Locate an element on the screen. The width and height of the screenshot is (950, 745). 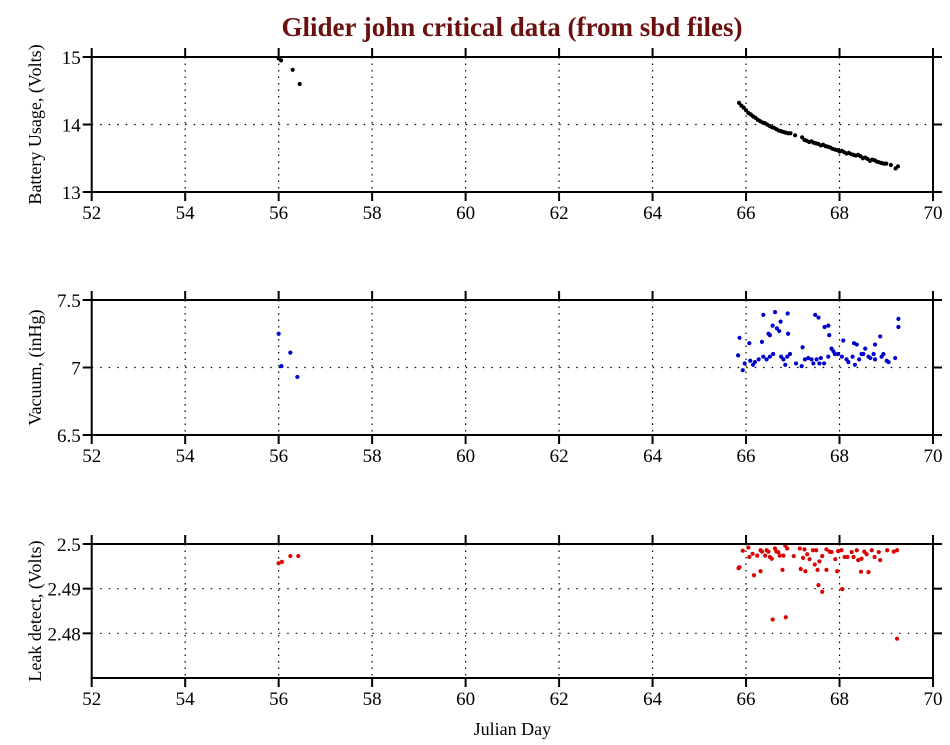
y-tick-label: 7.5 is located at coordinates (69, 301).